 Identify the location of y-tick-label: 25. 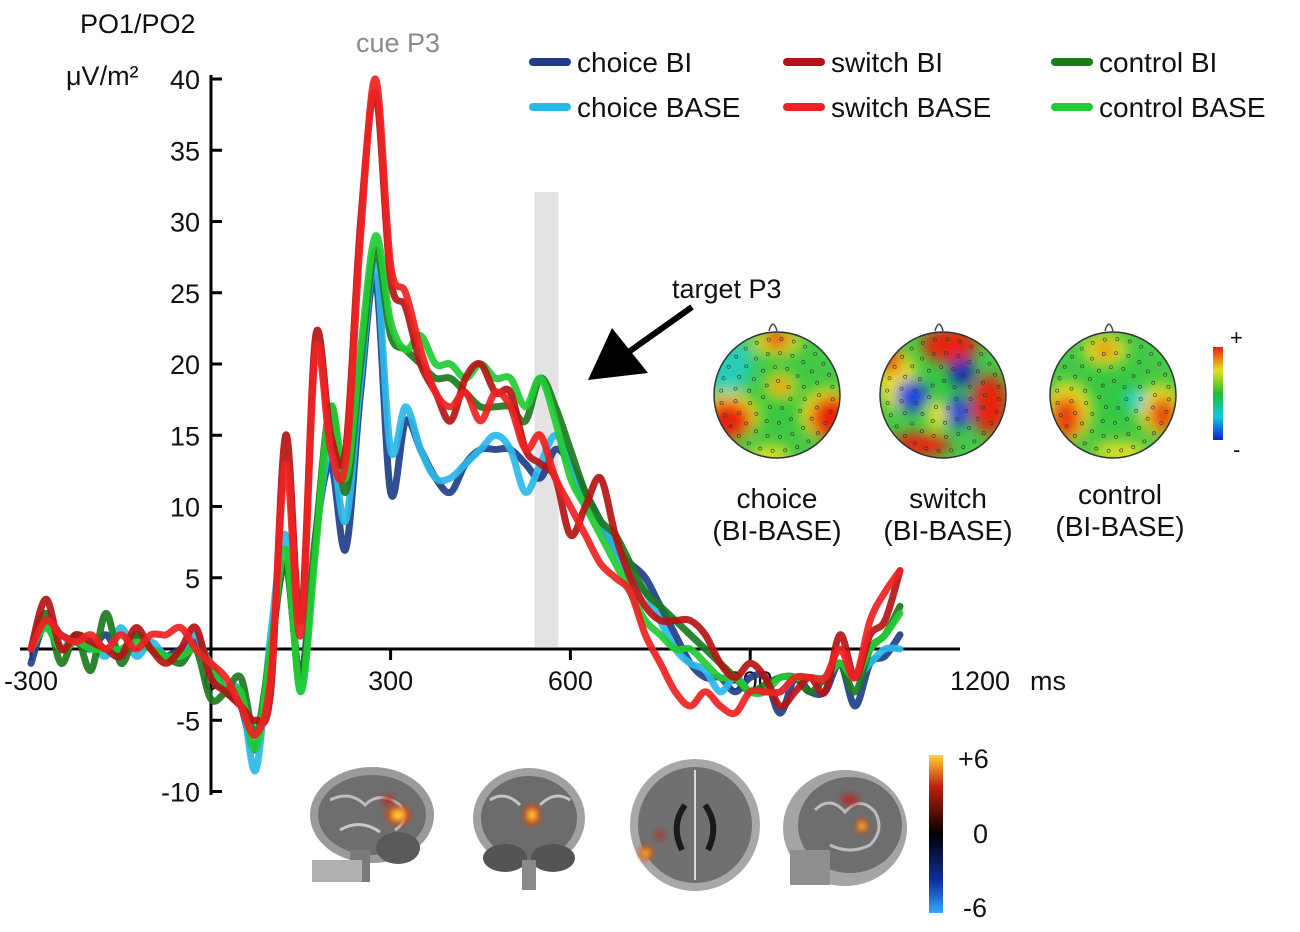
(185, 294).